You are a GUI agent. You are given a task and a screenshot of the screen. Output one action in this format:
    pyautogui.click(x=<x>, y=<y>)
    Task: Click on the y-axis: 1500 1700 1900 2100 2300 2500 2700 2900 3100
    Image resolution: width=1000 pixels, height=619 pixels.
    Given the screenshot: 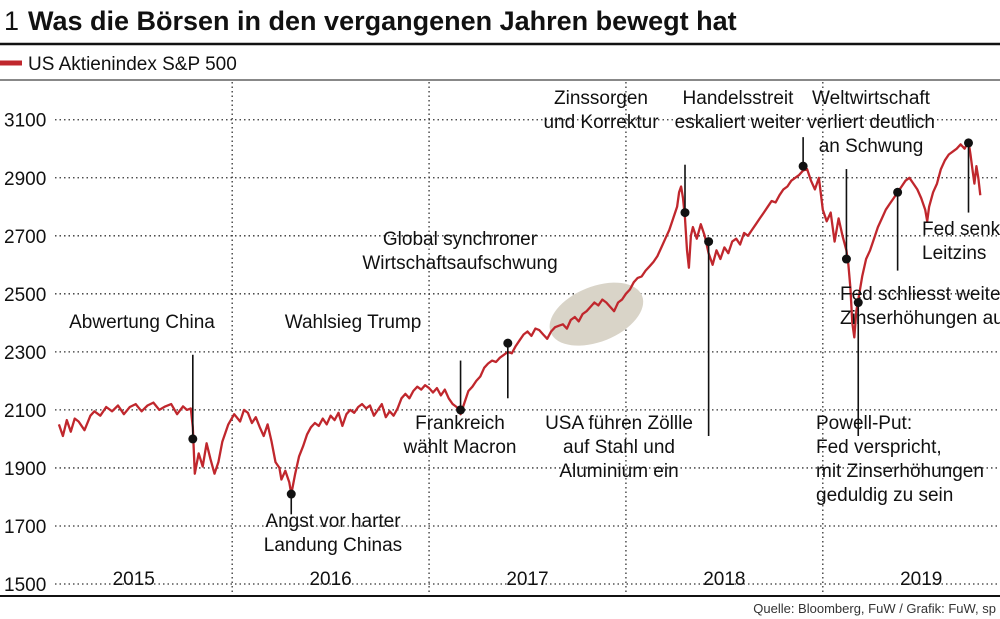 What is the action you would take?
    pyautogui.click(x=25, y=353)
    